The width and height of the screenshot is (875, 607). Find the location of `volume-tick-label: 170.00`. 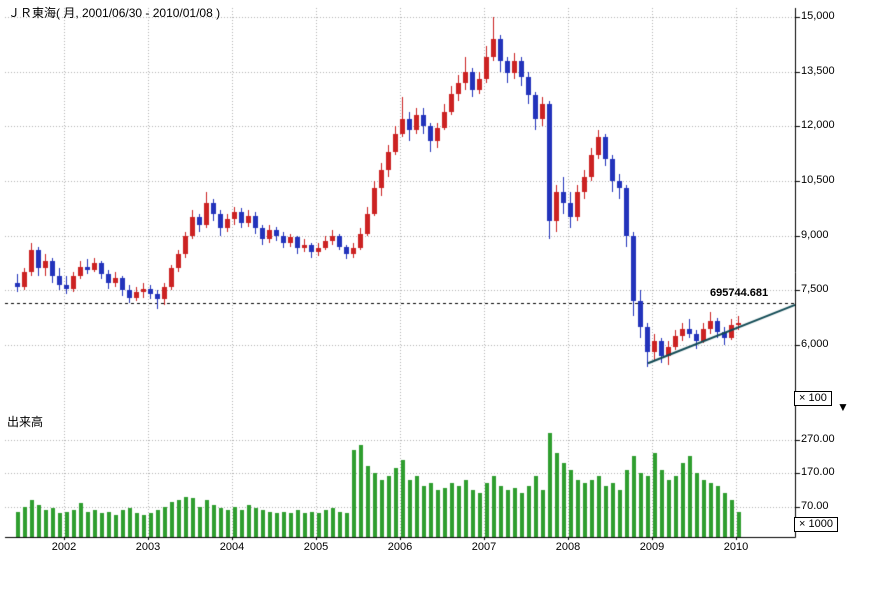

volume-tick-label: 170.00 is located at coordinates (818, 472).